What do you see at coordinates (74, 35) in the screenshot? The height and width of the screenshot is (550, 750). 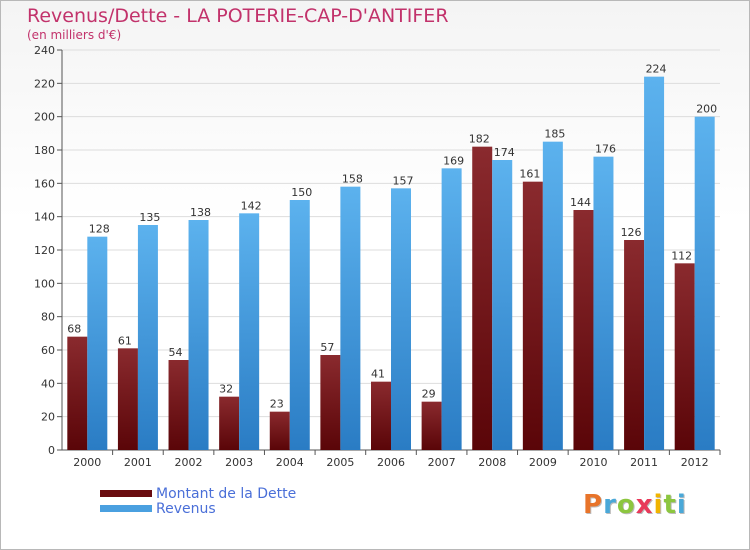 I see `chart-subtitle: (en milliers d'€)` at bounding box center [74, 35].